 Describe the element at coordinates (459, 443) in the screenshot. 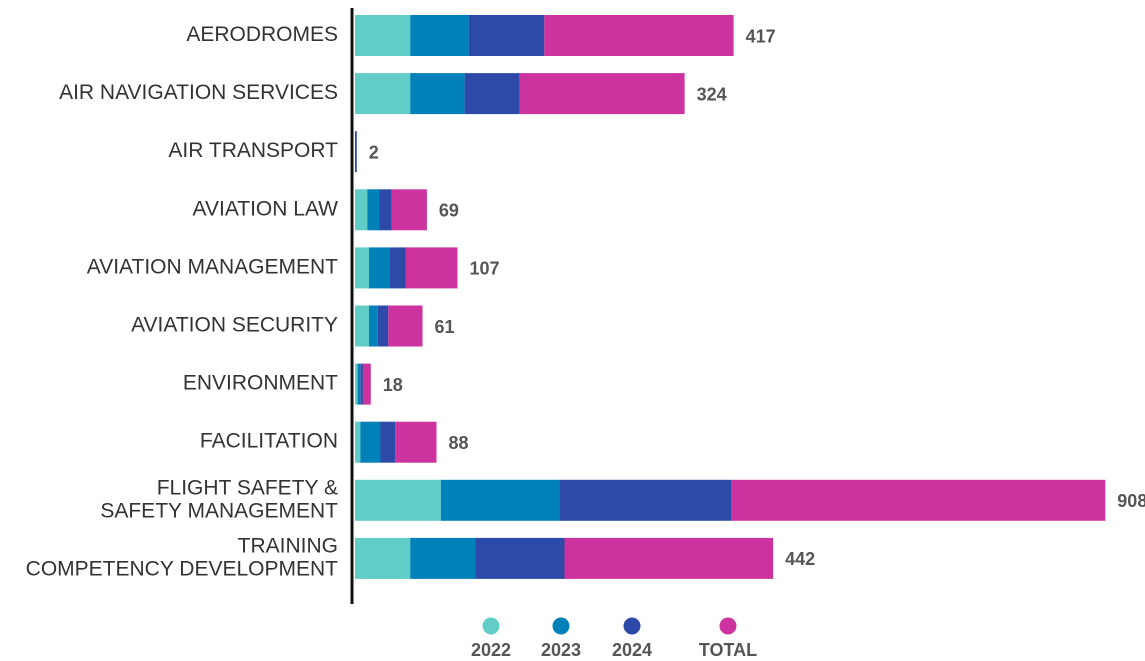

I see `total-label-7: 88` at that location.